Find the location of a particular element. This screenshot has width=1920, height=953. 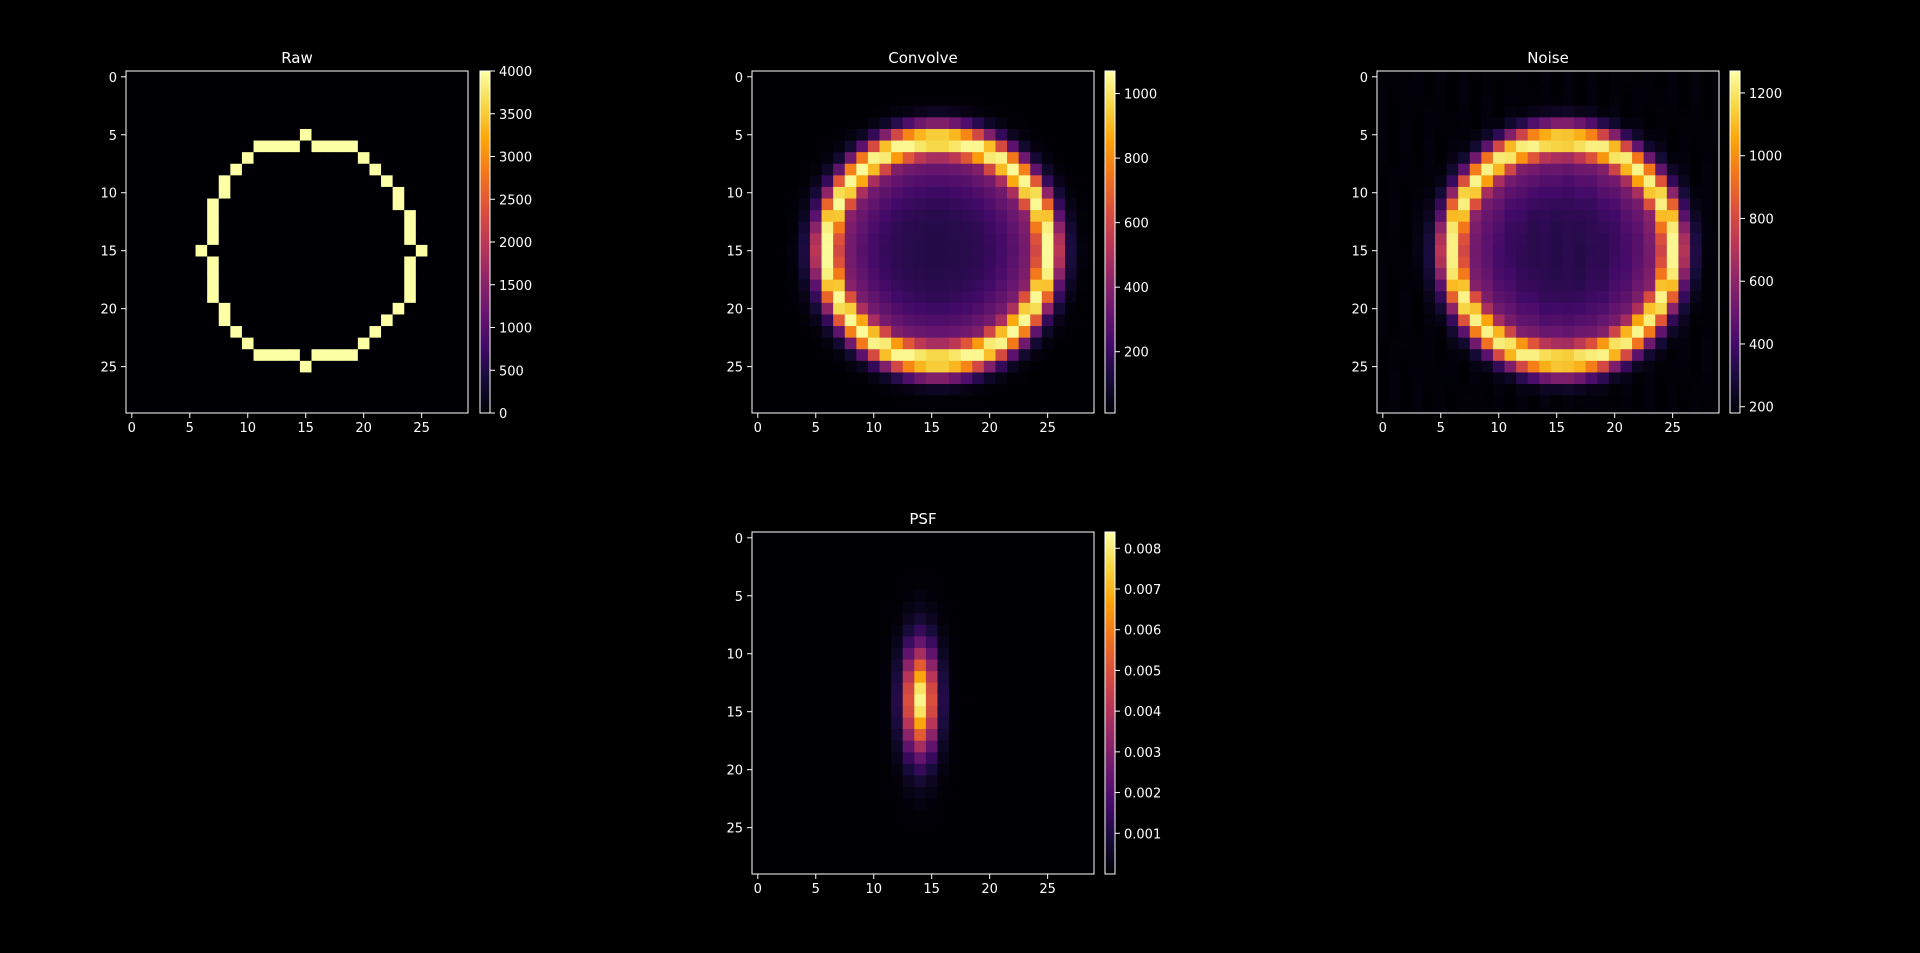

y-tick-label: 15 is located at coordinates (108, 252).